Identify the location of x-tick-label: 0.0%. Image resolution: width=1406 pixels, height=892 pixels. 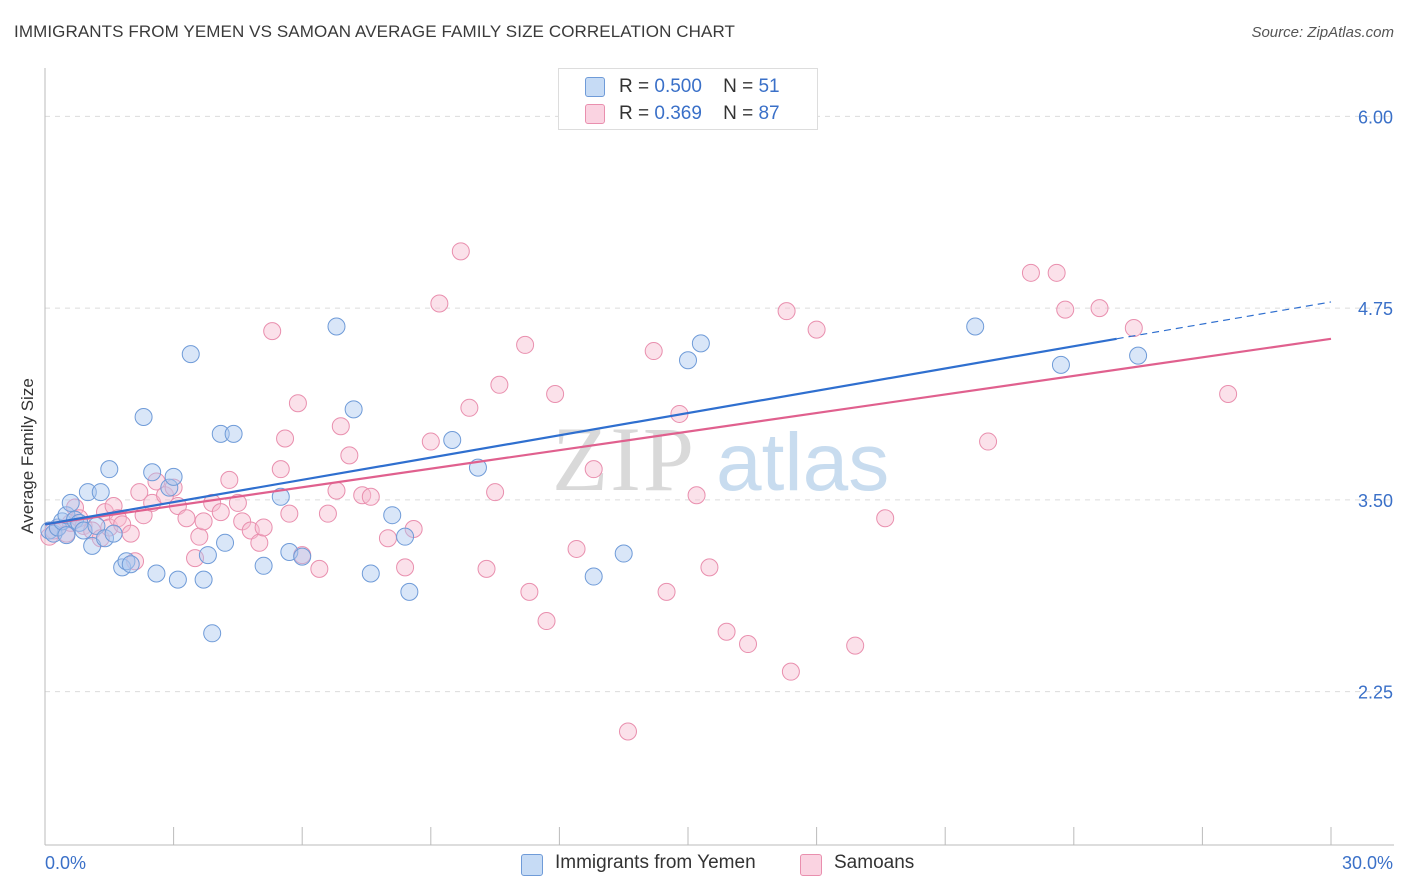
(65, 863).